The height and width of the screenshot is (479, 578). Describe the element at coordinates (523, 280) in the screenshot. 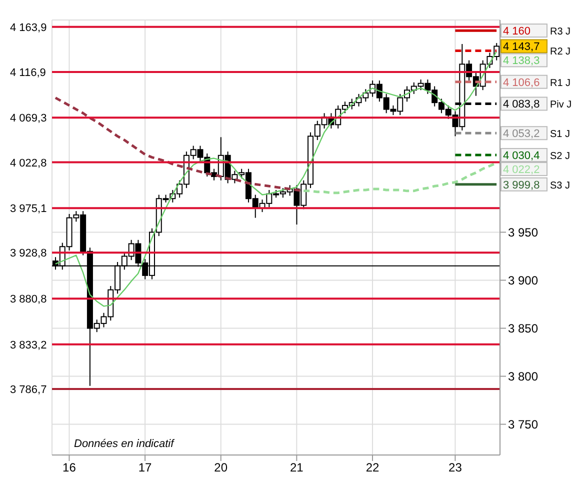

I see `y-tick-label: 3 900` at that location.